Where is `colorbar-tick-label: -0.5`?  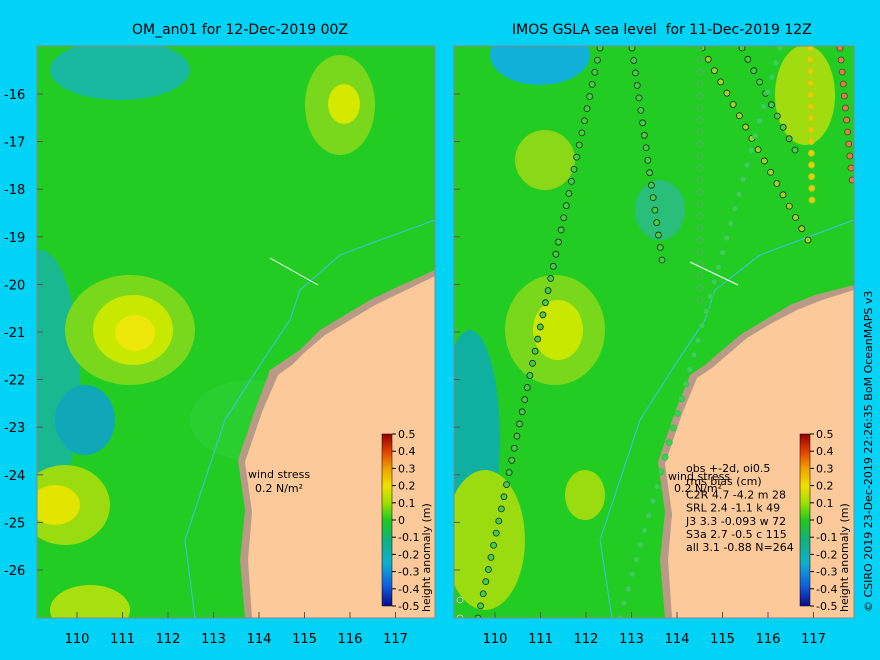 colorbar-tick-label: -0.5 is located at coordinates (408, 606).